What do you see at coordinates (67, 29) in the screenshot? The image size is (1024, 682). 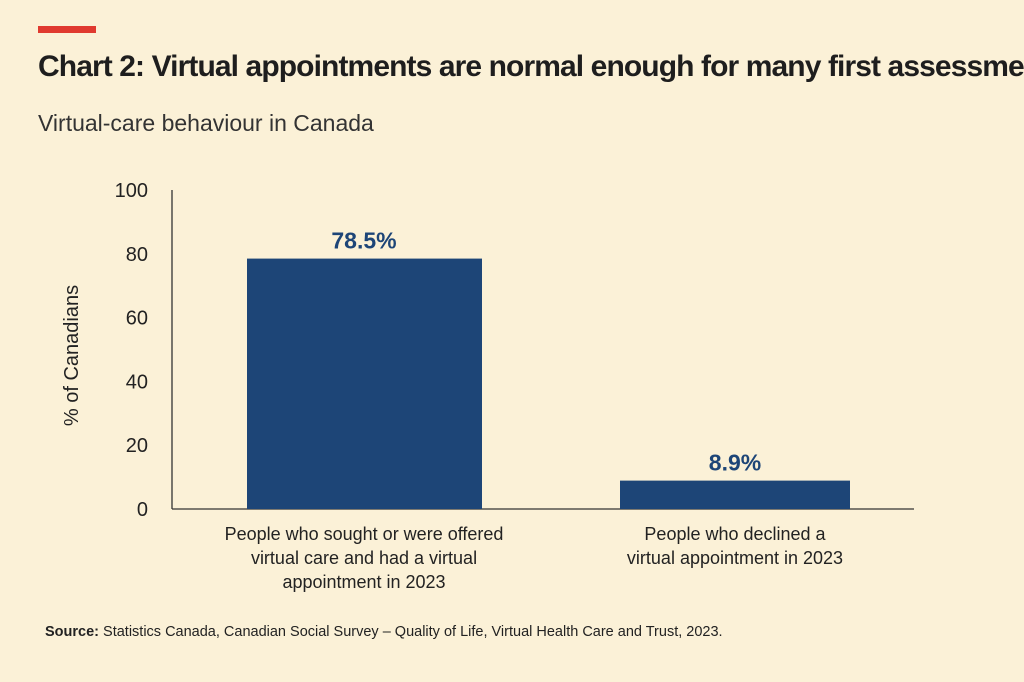 I see `accent-bar` at bounding box center [67, 29].